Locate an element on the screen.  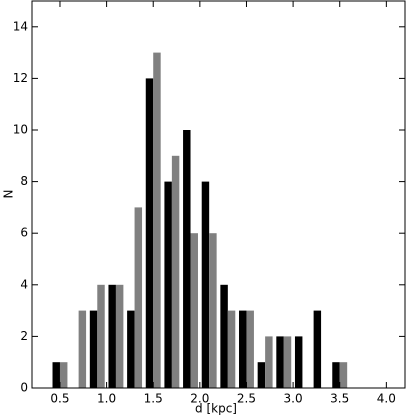
x-tick-label: 0.5 is located at coordinates (59, 399).